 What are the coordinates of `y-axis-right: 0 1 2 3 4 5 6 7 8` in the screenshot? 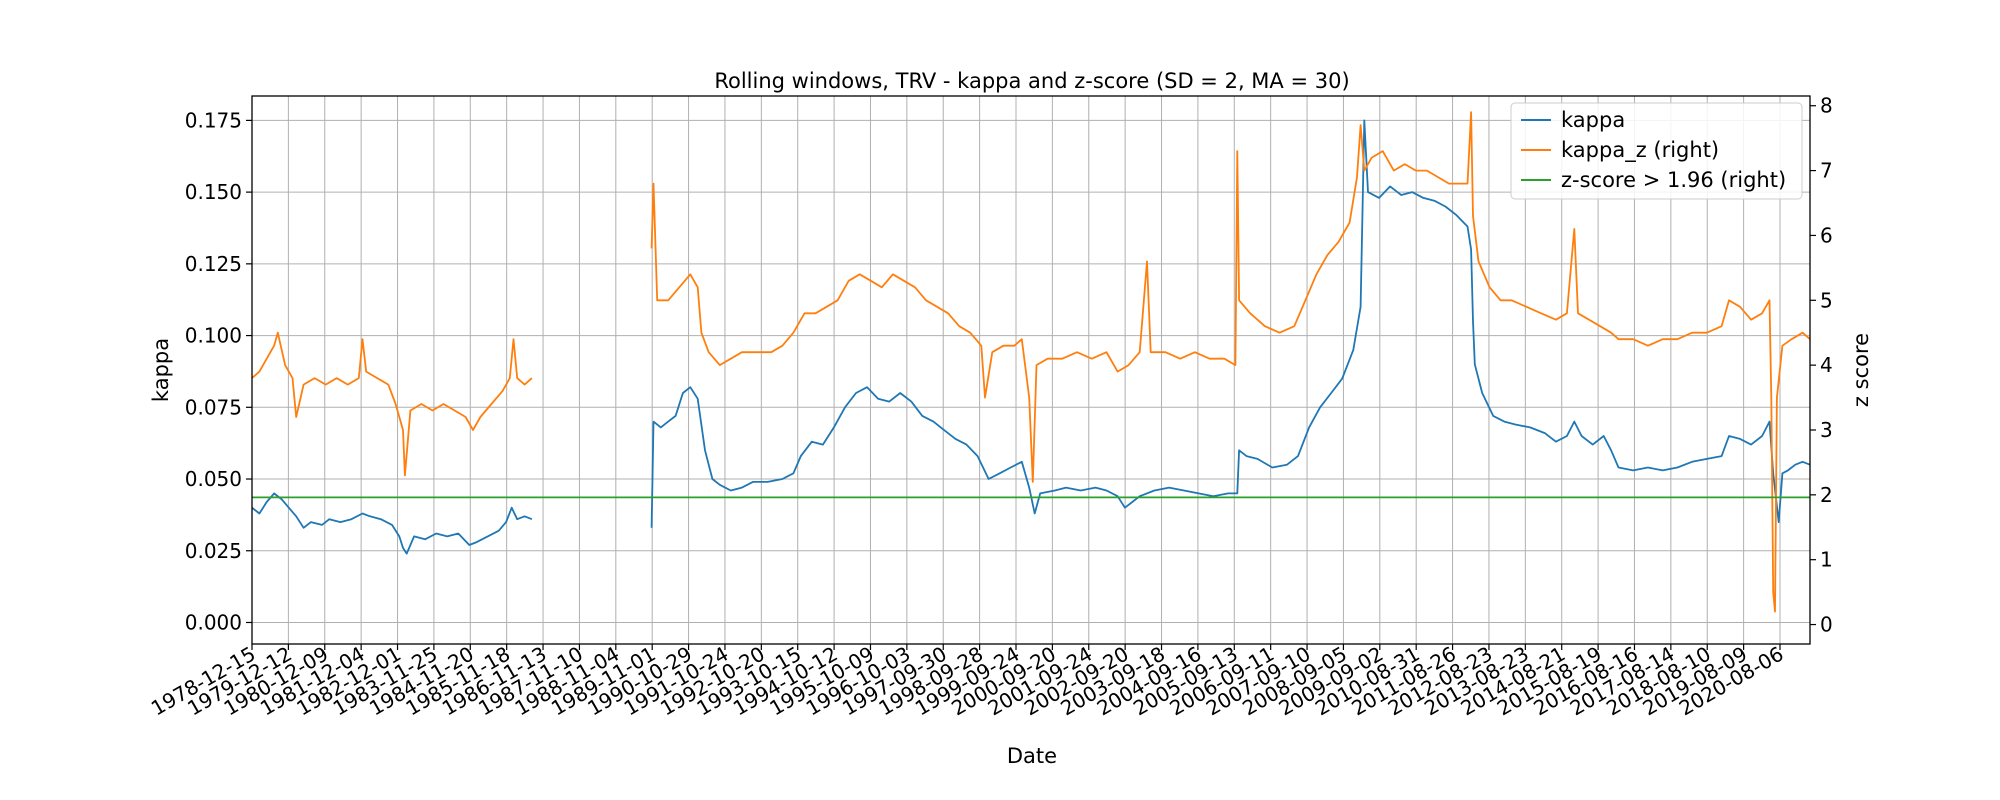 It's located at (1821, 365).